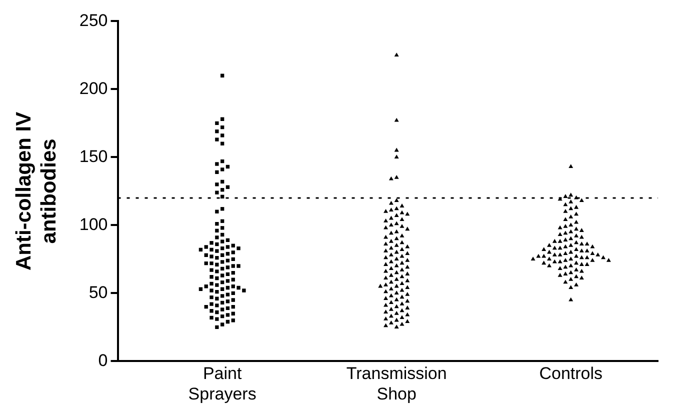 The width and height of the screenshot is (676, 417). What do you see at coordinates (571, 374) in the screenshot?
I see `x-tick-label: Controls` at bounding box center [571, 374].